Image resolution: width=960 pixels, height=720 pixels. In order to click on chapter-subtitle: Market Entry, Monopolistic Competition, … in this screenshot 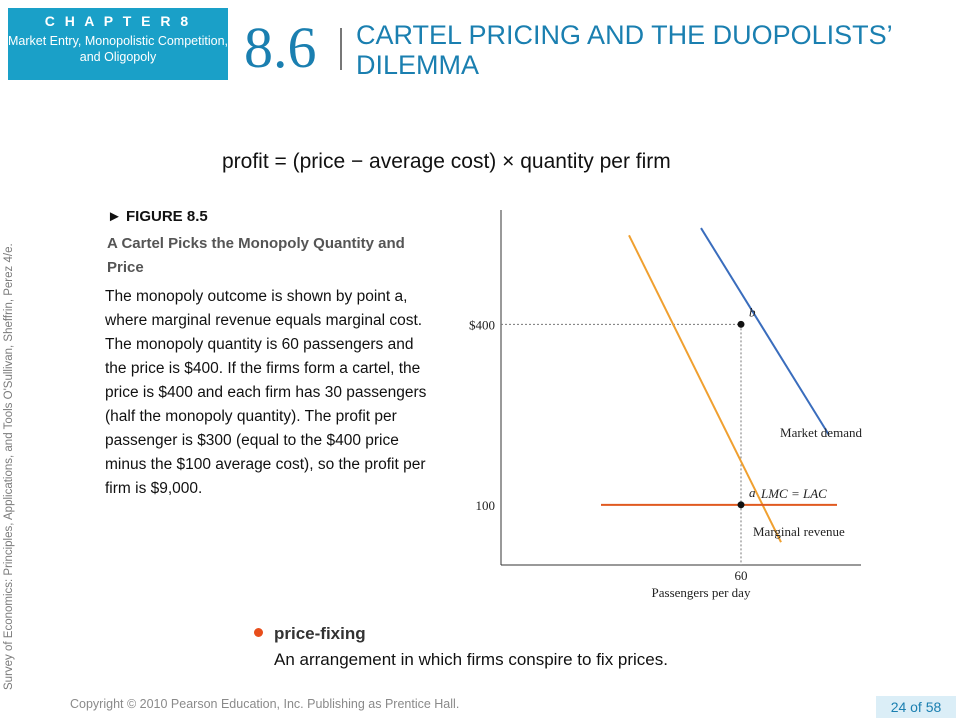, I will do `click(118, 49)`.